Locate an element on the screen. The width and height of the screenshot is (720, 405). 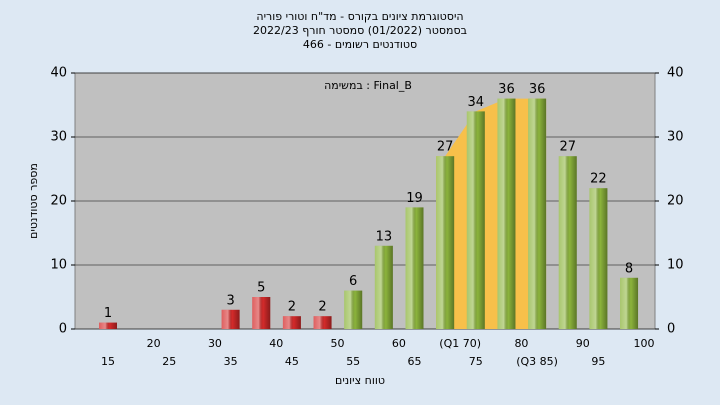
chart-subtitle: בסמסטר (01/2022) סמסטר חורף 2022/23 is located at coordinates (360, 30).